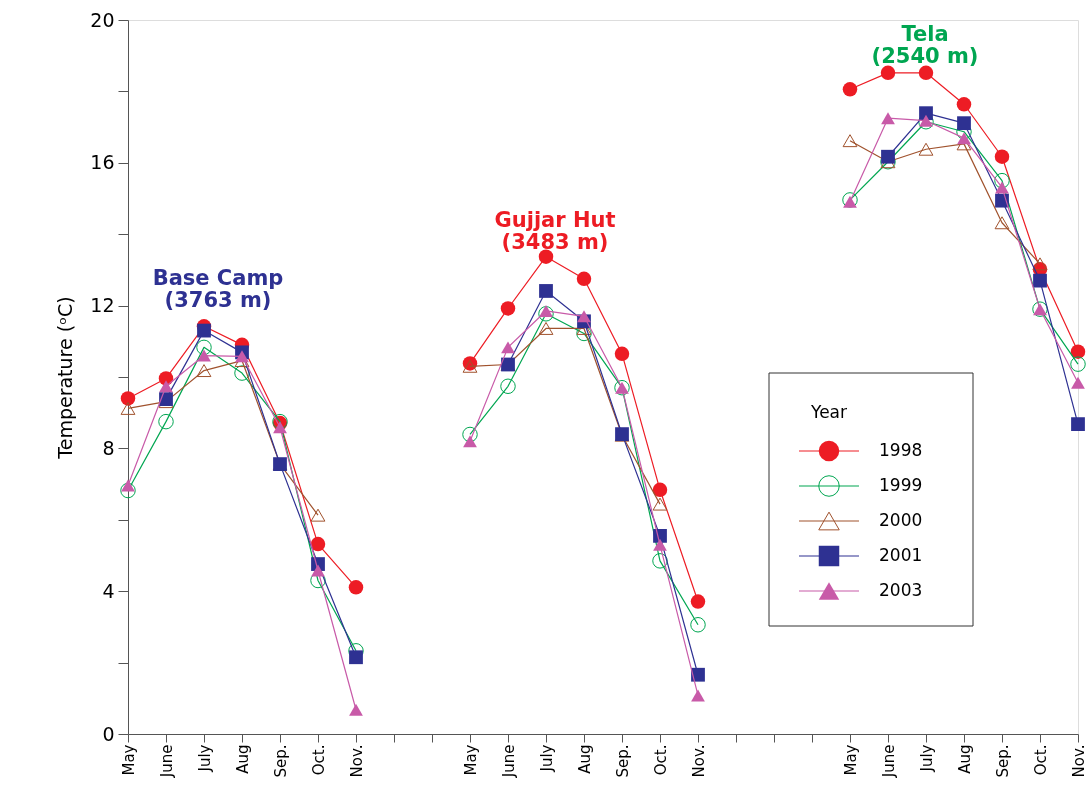 This screenshot has width=1087, height=806. Describe the element at coordinates (102, 19) in the screenshot. I see `y-tick-label: 20` at that location.